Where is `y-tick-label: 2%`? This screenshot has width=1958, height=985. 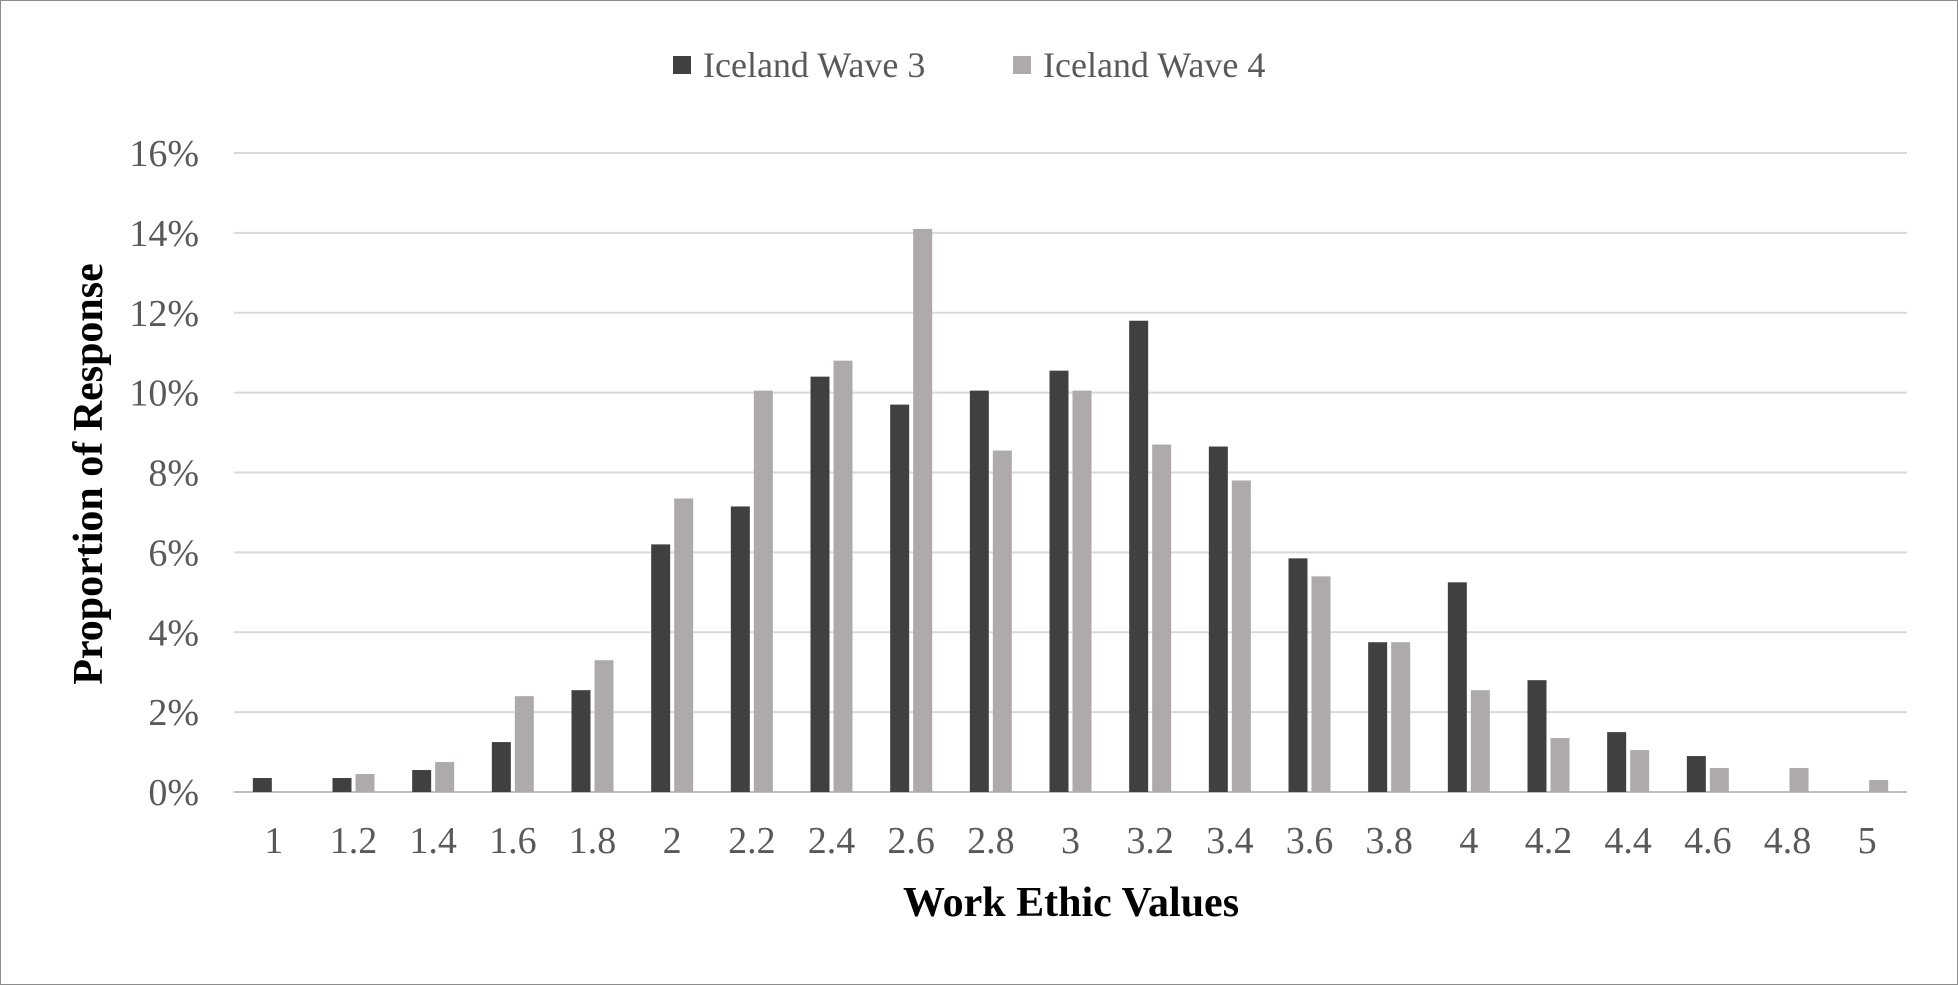
y-tick-label: 2% is located at coordinates (173, 713).